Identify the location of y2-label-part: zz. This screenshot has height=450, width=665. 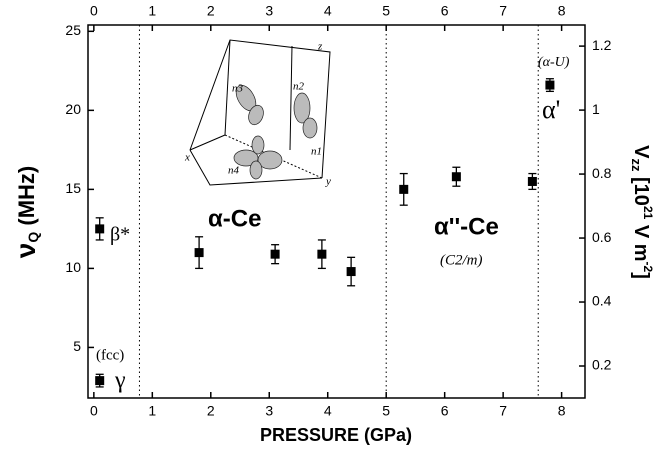
(636, 165).